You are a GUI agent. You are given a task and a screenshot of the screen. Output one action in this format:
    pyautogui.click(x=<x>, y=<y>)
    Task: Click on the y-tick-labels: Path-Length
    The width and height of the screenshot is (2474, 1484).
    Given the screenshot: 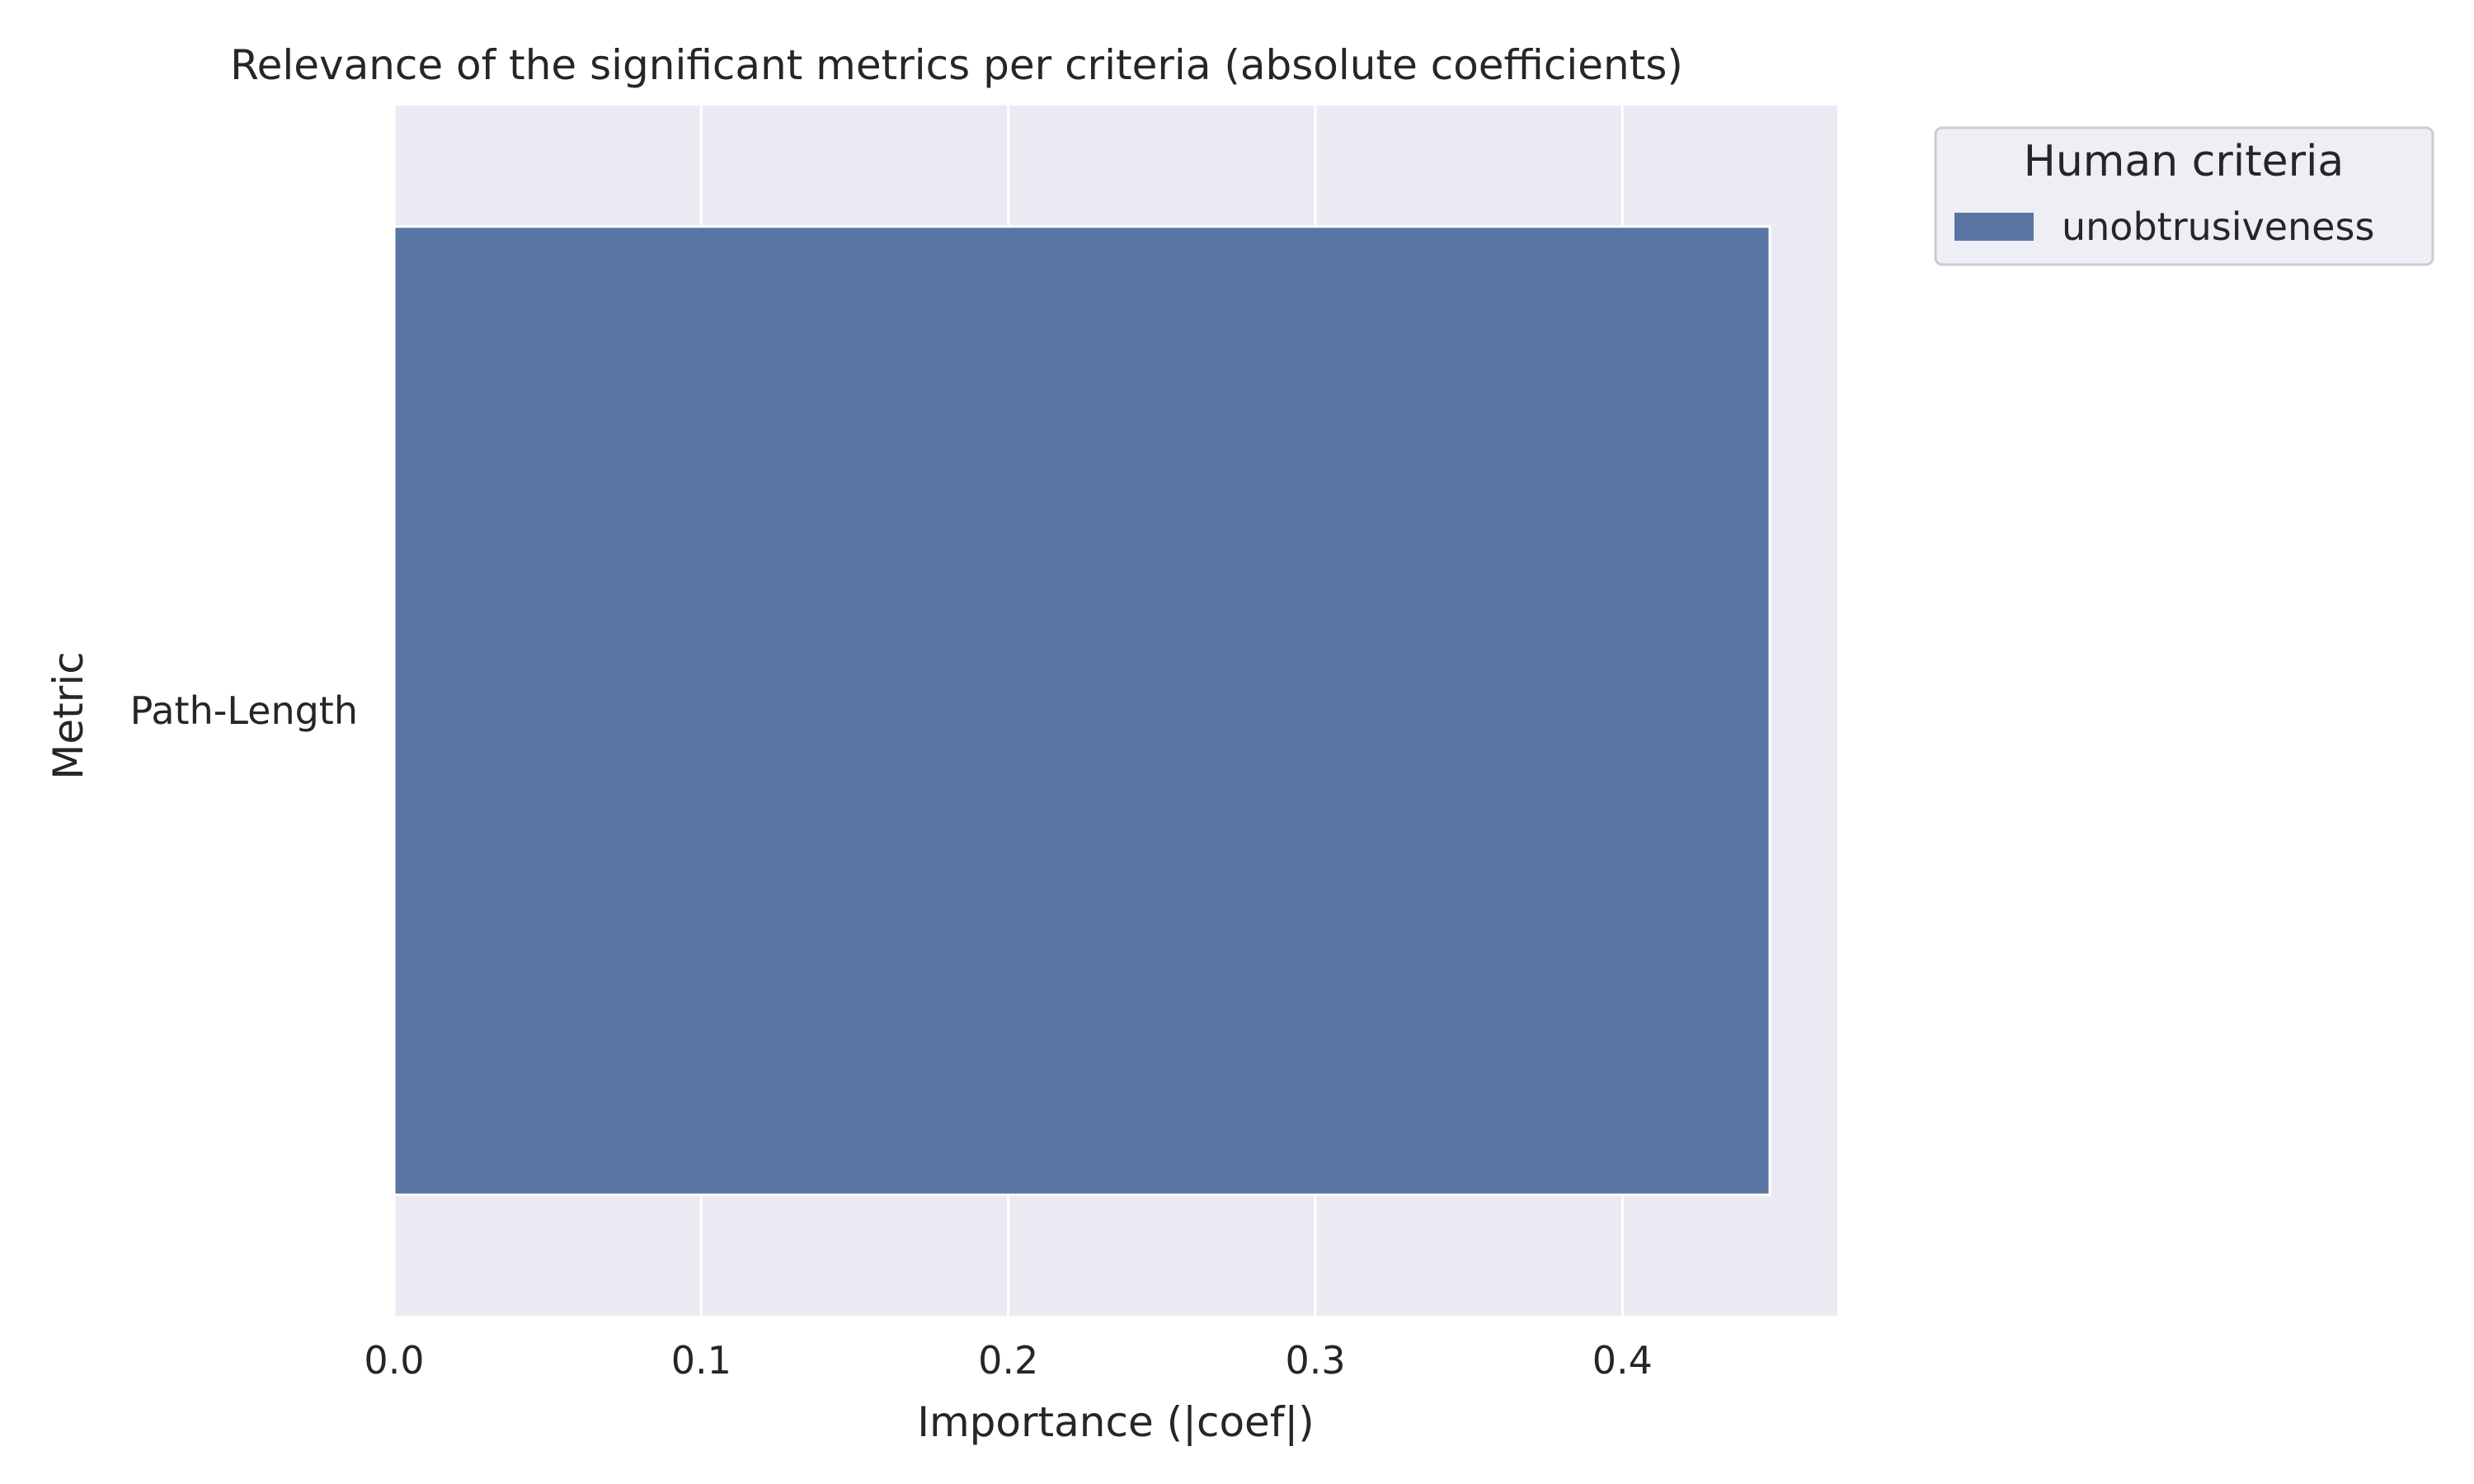 What is the action you would take?
    pyautogui.click(x=244, y=710)
    